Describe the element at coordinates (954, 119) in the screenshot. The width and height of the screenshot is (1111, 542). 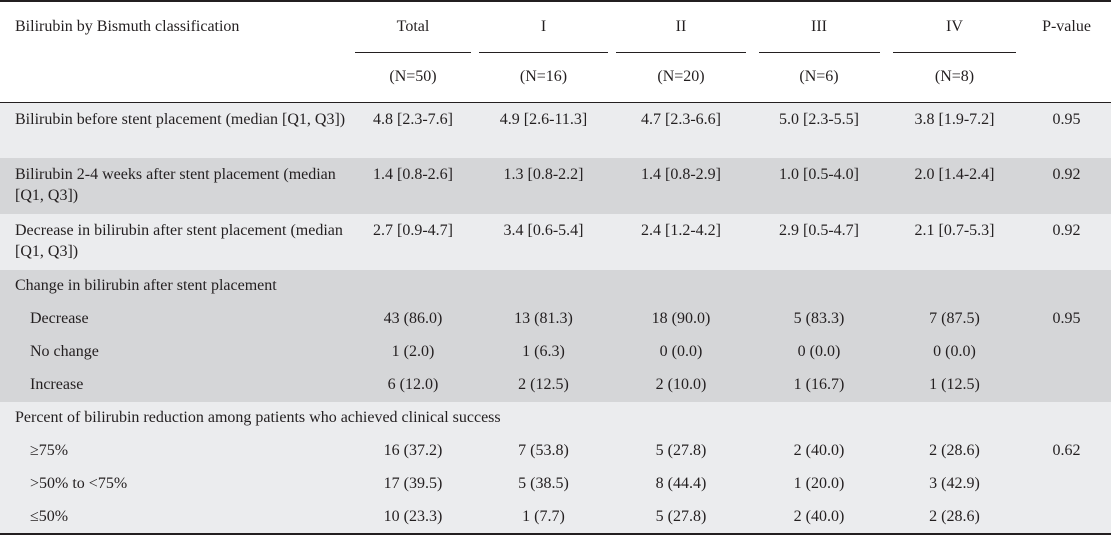
I see `cell-value: 3.8 [1.9-7.2]` at that location.